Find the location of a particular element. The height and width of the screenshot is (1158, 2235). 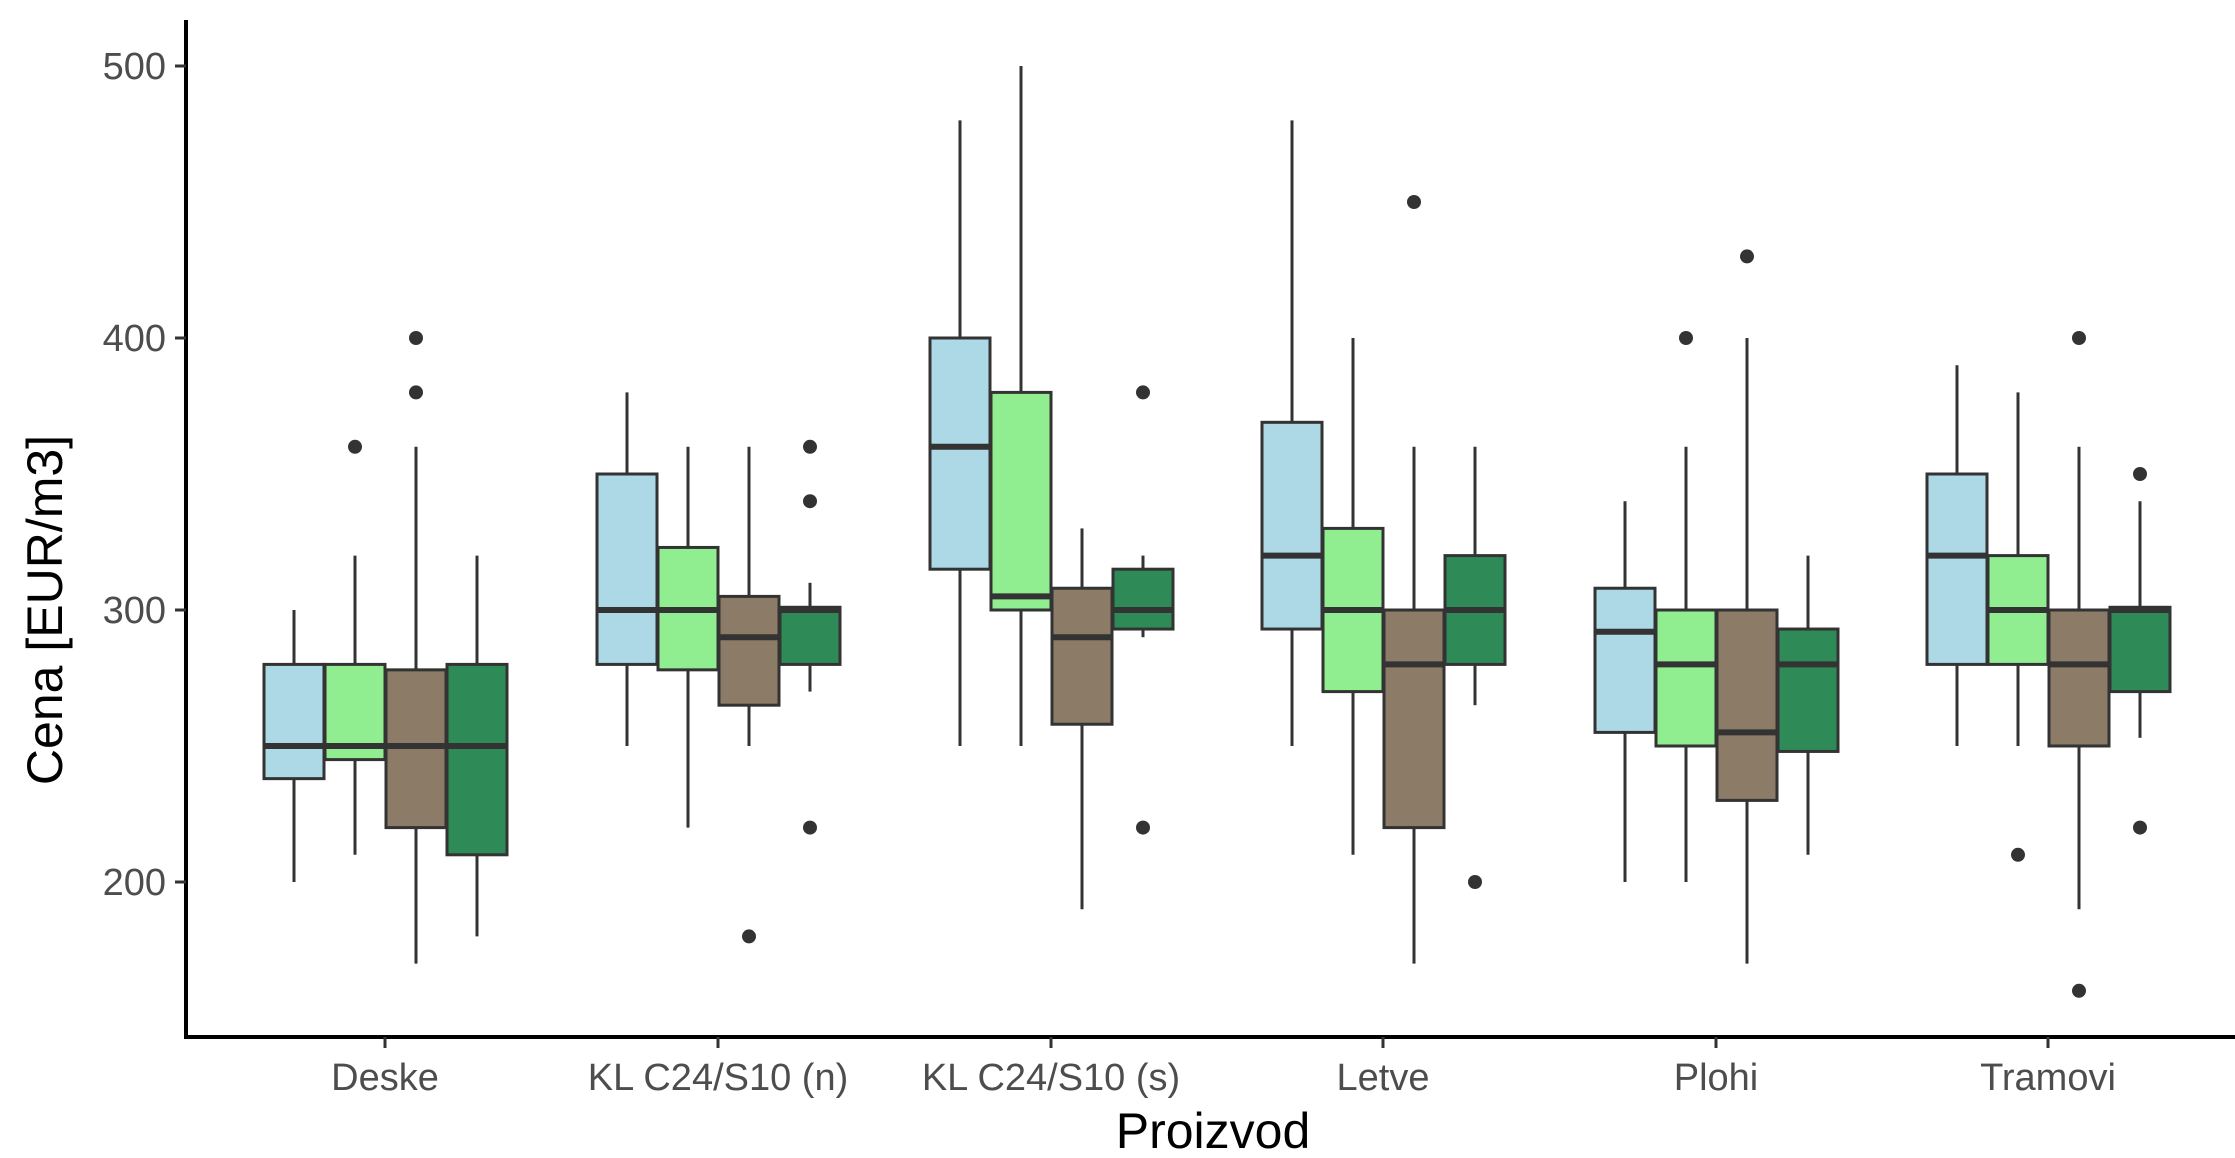

y-axis-title: Cena [EUR/m3] is located at coordinates (45, 610).